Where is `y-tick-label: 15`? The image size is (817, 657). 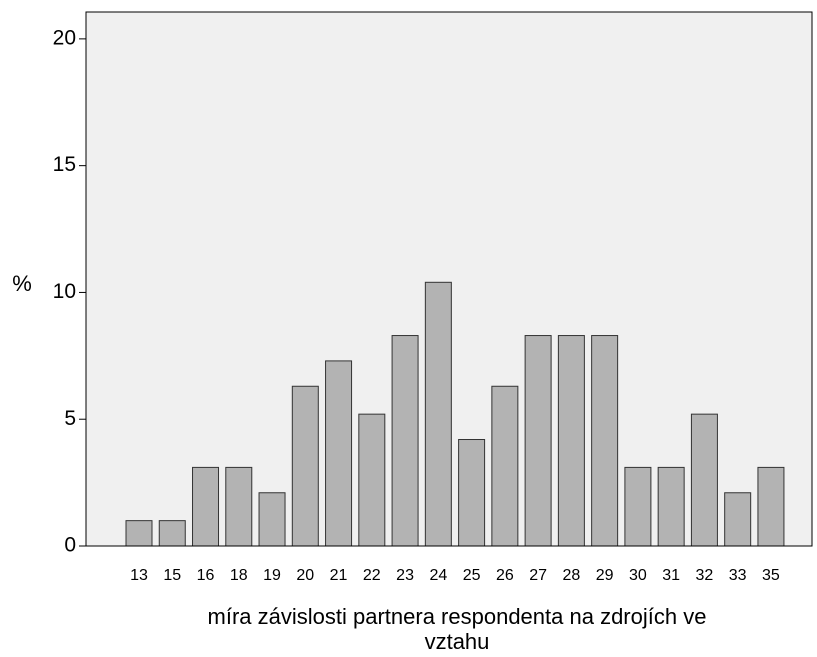
y-tick-label: 15 is located at coordinates (64, 164).